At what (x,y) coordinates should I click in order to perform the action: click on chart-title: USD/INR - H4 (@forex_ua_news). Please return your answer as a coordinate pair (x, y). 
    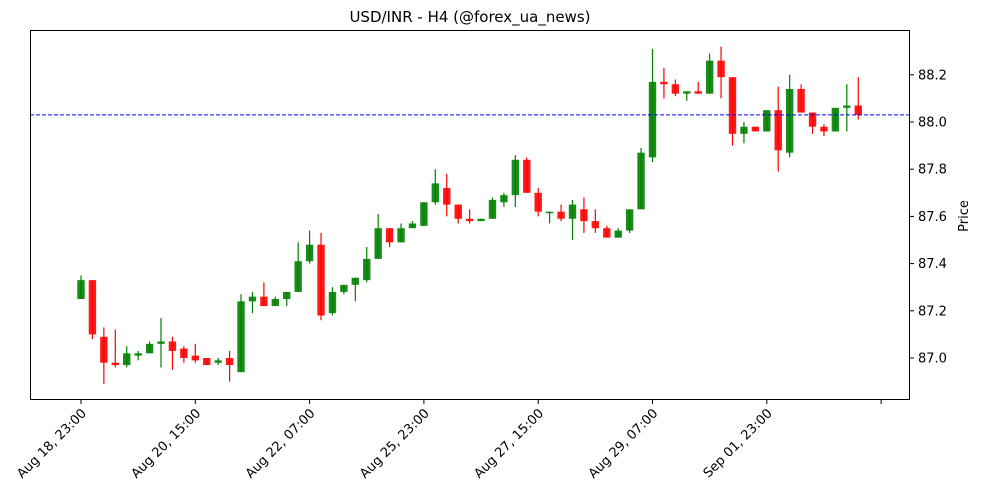
    Looking at the image, I should click on (469, 17).